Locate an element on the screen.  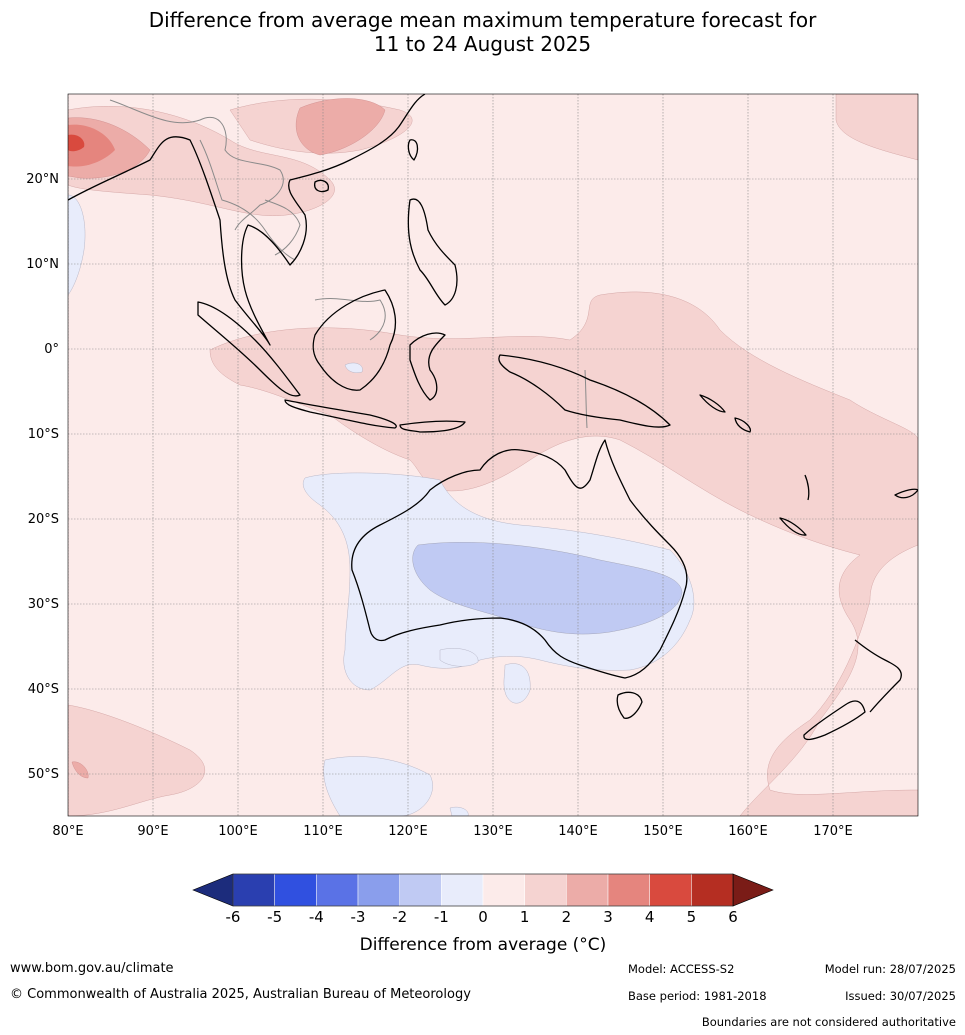
colorbar-tick-label: -3 is located at coordinates (358, 917).